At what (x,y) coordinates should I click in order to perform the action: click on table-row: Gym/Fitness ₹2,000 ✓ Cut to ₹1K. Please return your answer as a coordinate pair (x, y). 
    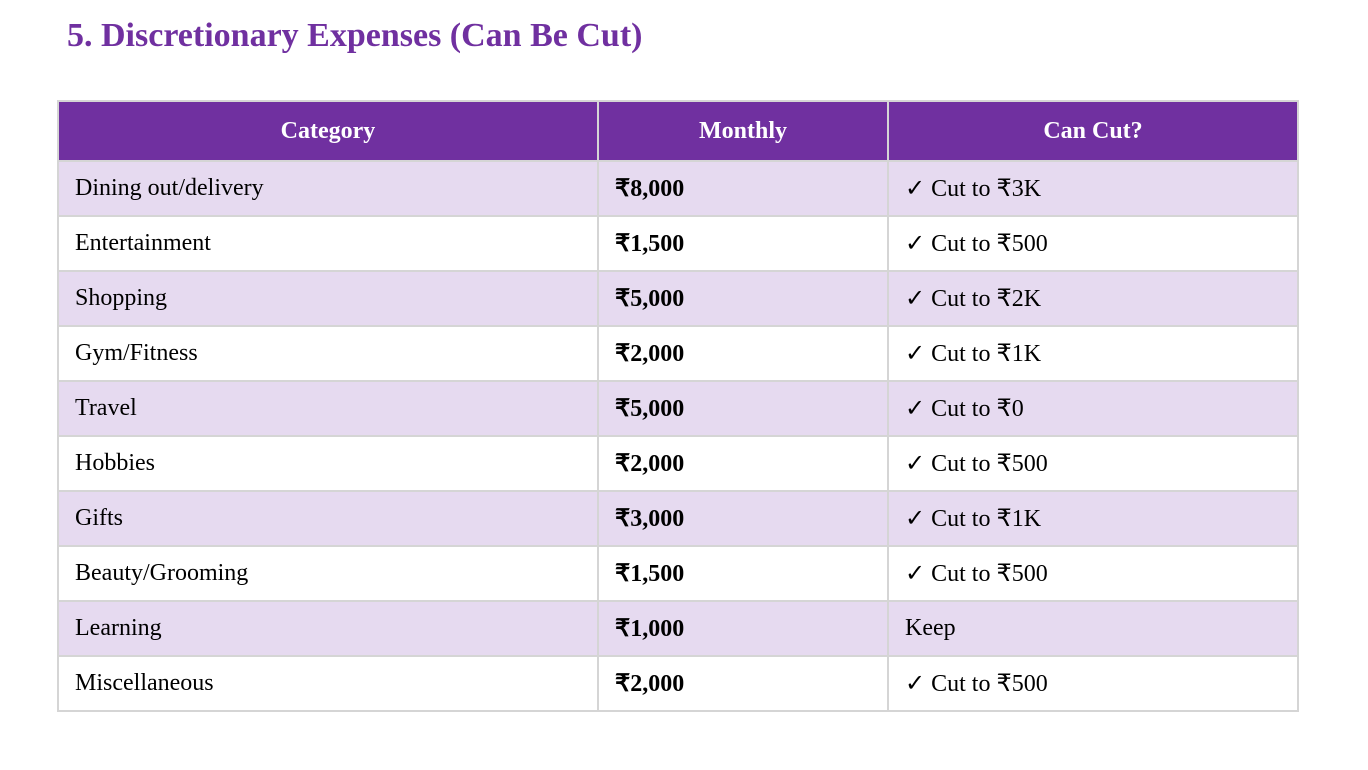
    Looking at the image, I should click on (678, 353).